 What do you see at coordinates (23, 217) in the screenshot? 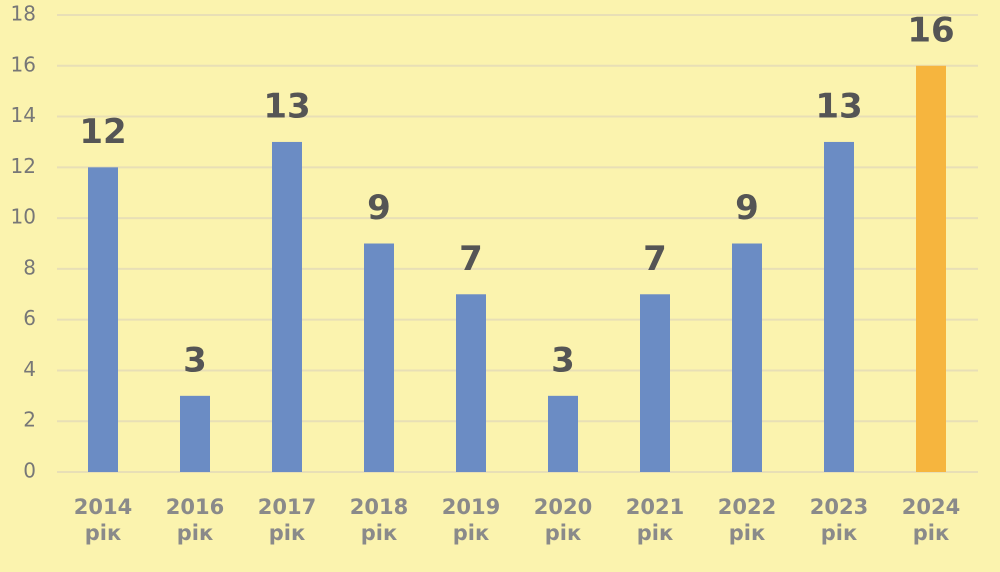
I see `y-tick-label: 10` at bounding box center [23, 217].